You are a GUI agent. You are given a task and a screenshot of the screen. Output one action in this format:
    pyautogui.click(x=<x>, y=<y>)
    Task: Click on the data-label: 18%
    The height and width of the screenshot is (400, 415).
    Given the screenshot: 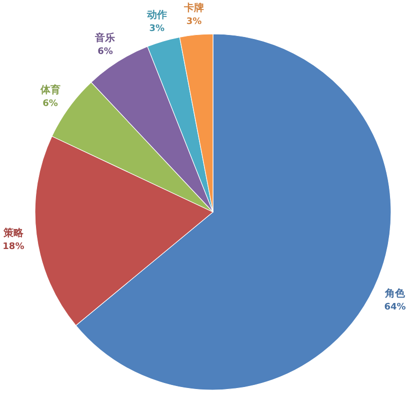 What is the action you would take?
    pyautogui.click(x=13, y=247)
    